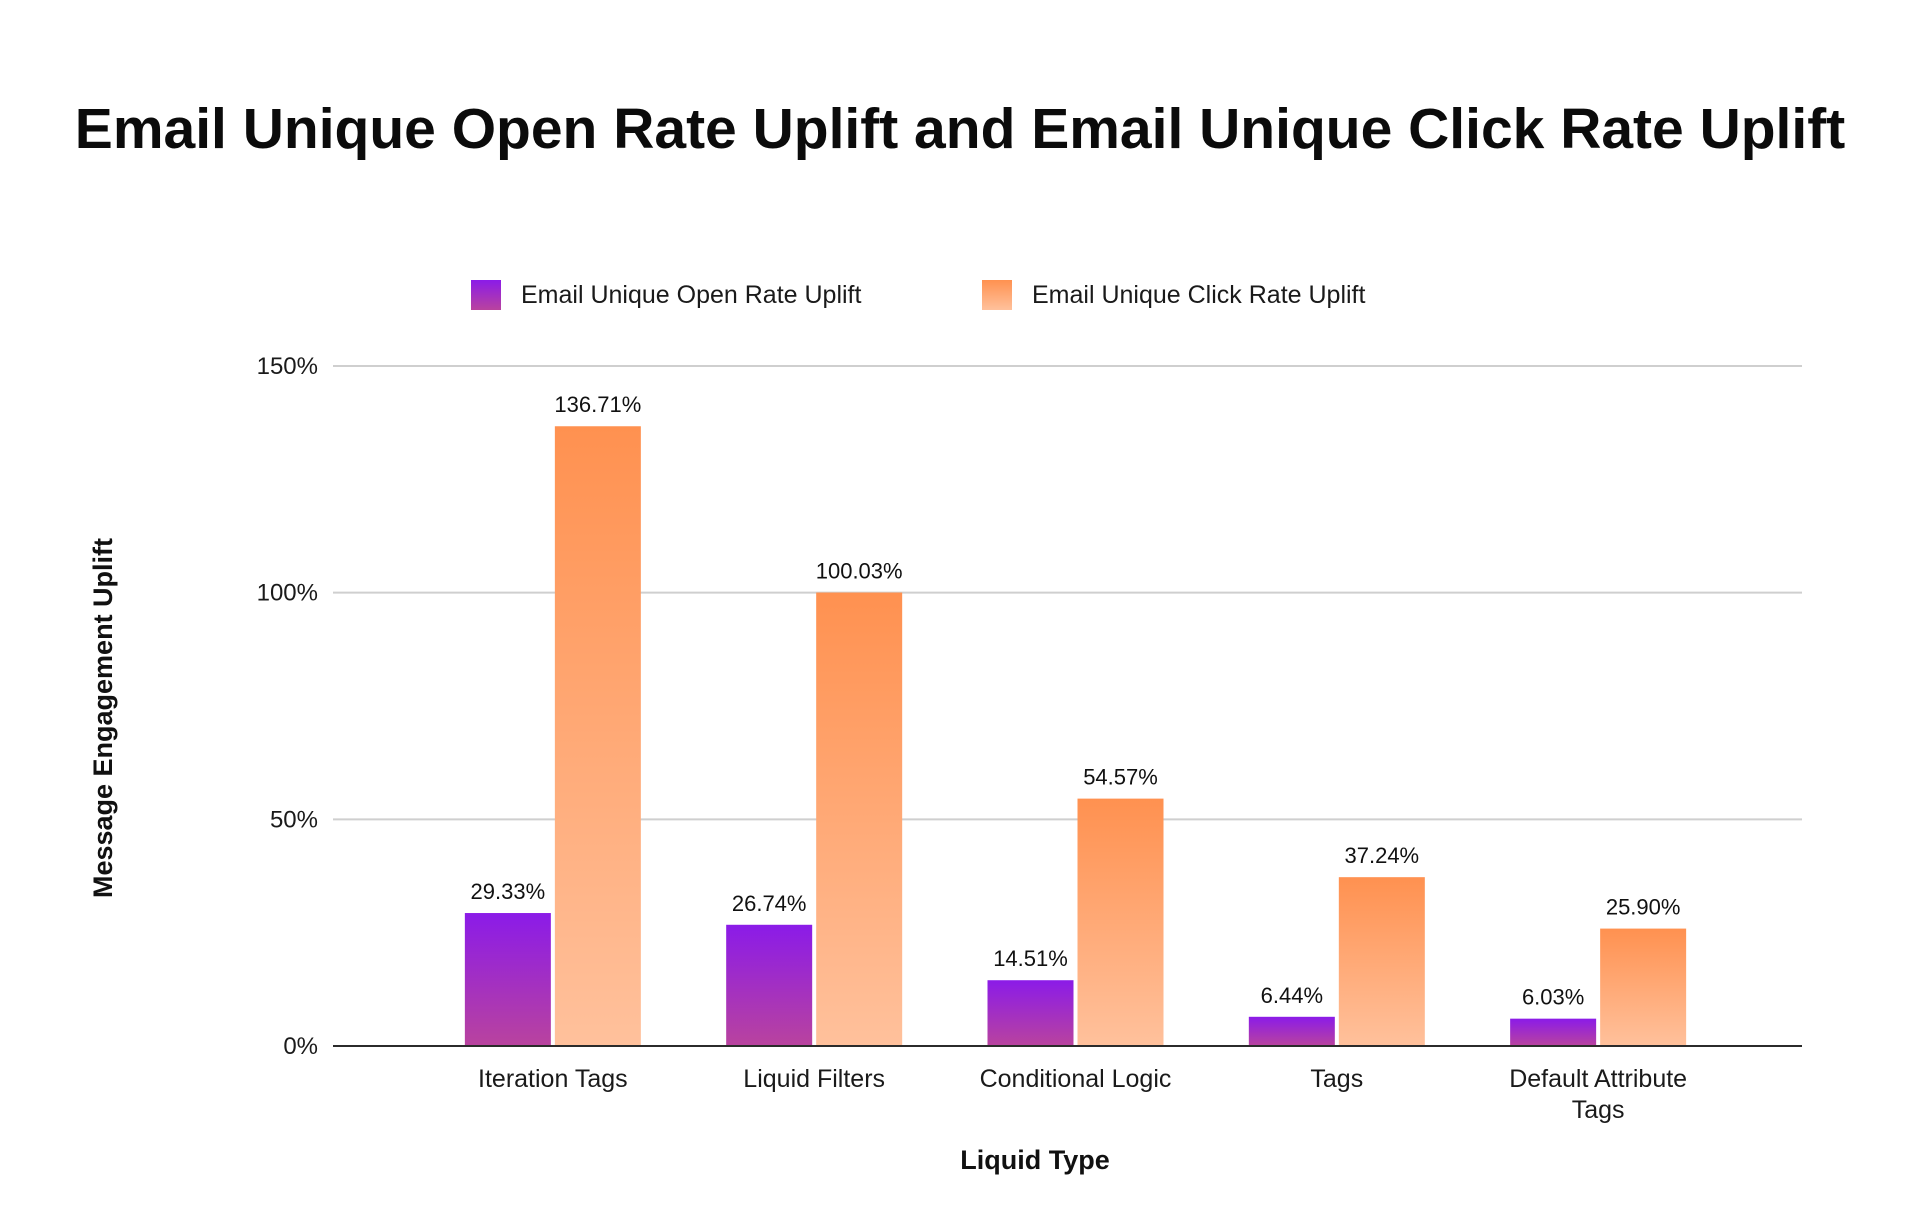 Image resolution: width=1920 pixels, height=1224 pixels. I want to click on data-label-click: 37.24%, so click(1382, 855).